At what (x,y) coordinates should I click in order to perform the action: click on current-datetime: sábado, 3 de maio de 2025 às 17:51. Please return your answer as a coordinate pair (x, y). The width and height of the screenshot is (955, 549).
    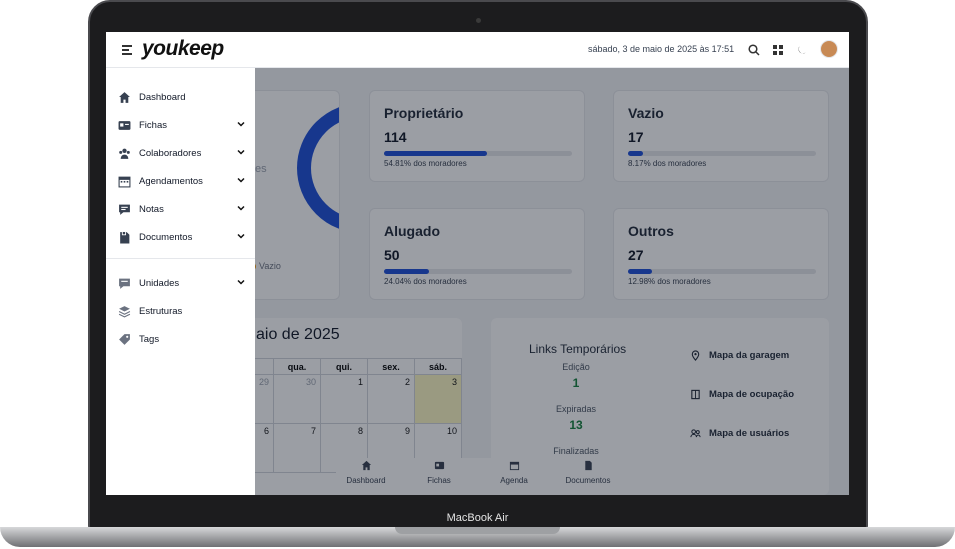
    Looking at the image, I should click on (661, 49).